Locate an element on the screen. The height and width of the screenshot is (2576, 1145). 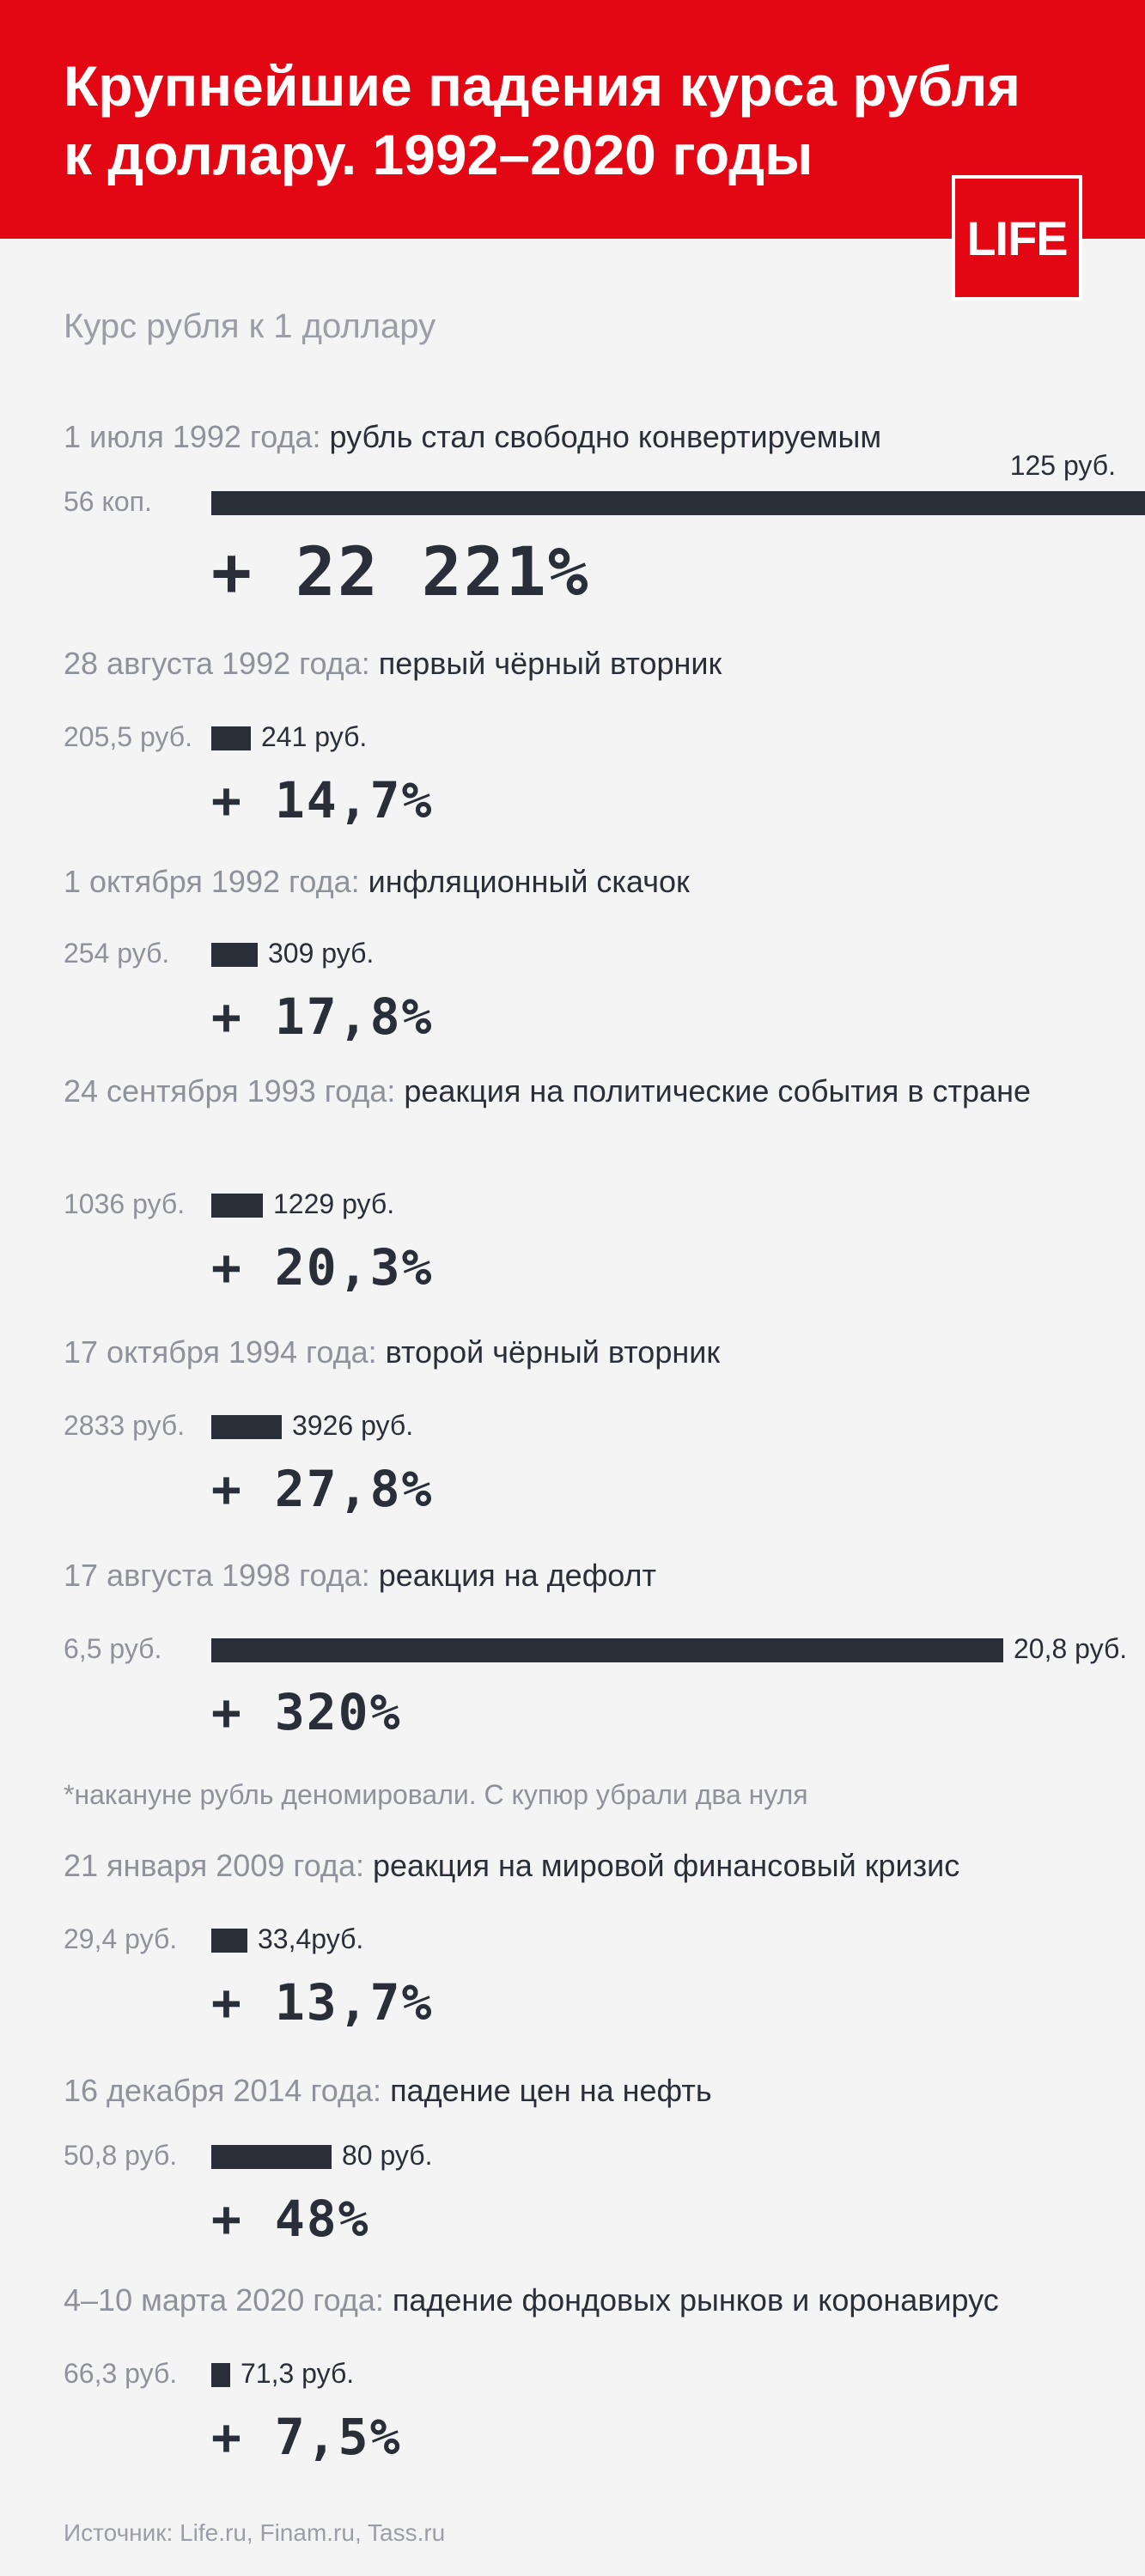
event-description: первый чёрный вторник is located at coordinates (545, 663).